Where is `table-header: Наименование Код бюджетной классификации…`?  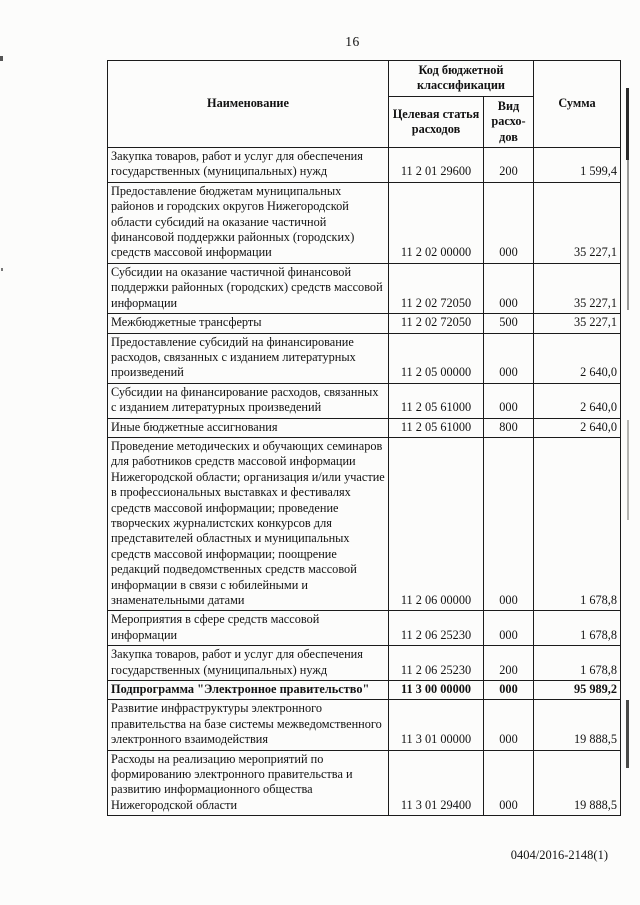 table-header: Наименование Код бюджетной классификации… is located at coordinates (364, 104).